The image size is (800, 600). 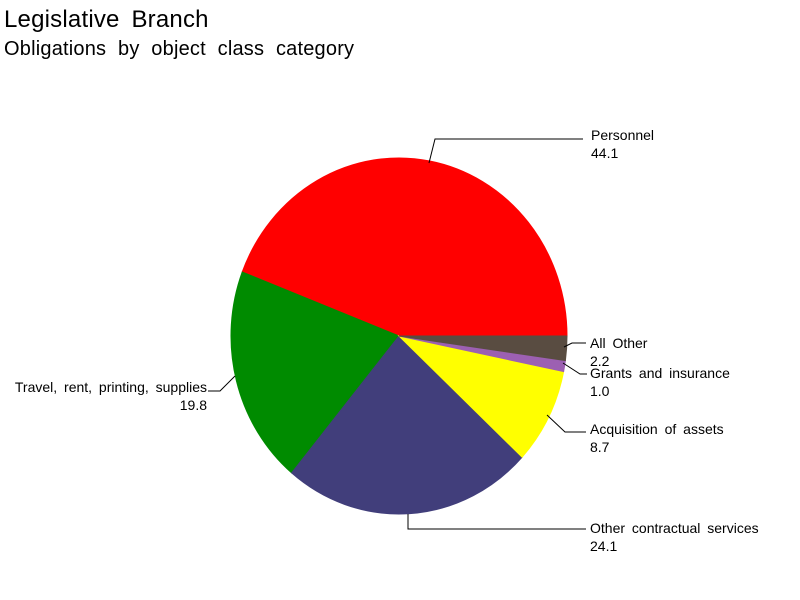 I want to click on slice-label-personnel: Personnel, so click(x=622, y=135).